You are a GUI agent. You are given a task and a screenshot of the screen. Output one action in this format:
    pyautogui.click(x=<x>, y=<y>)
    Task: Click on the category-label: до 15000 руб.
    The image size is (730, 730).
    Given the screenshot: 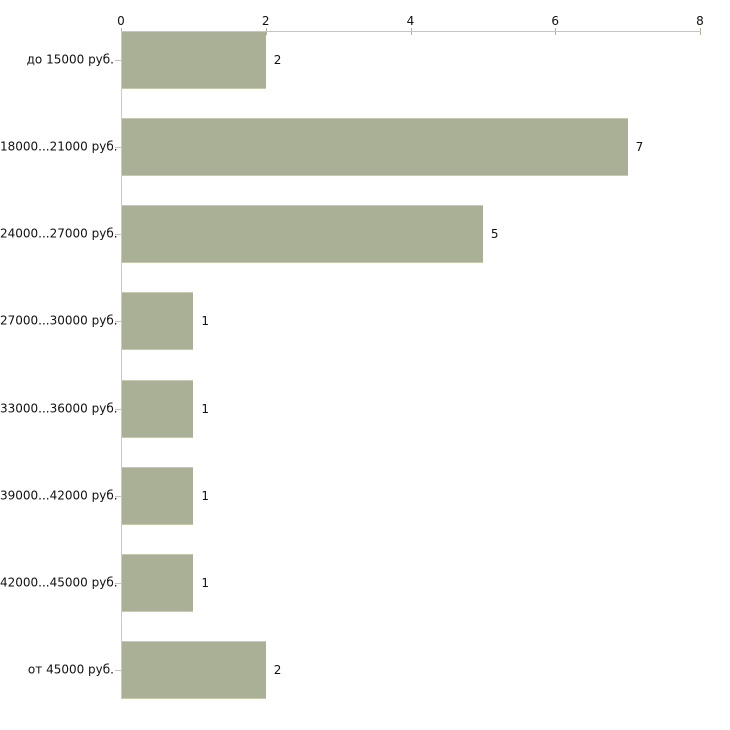 What is the action you would take?
    pyautogui.click(x=70, y=59)
    